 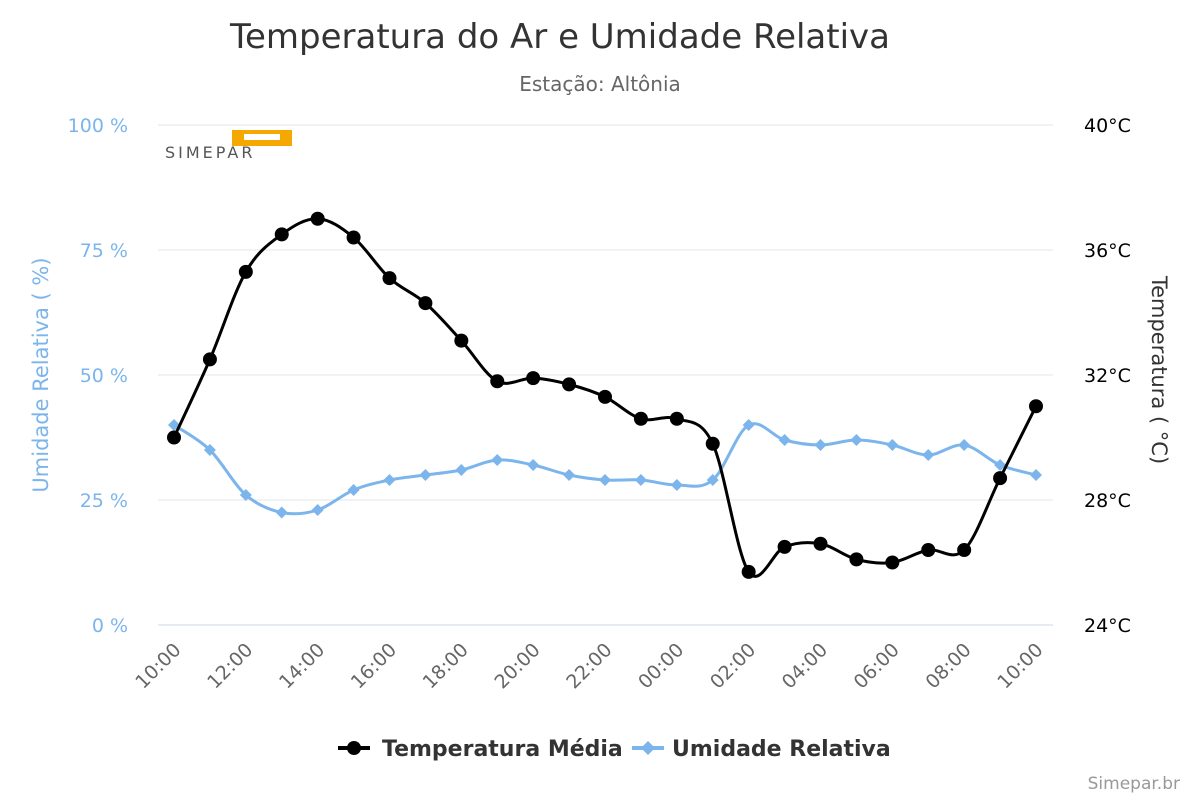 I want to click on x-tick-label: 20:00, so click(x=517, y=666).